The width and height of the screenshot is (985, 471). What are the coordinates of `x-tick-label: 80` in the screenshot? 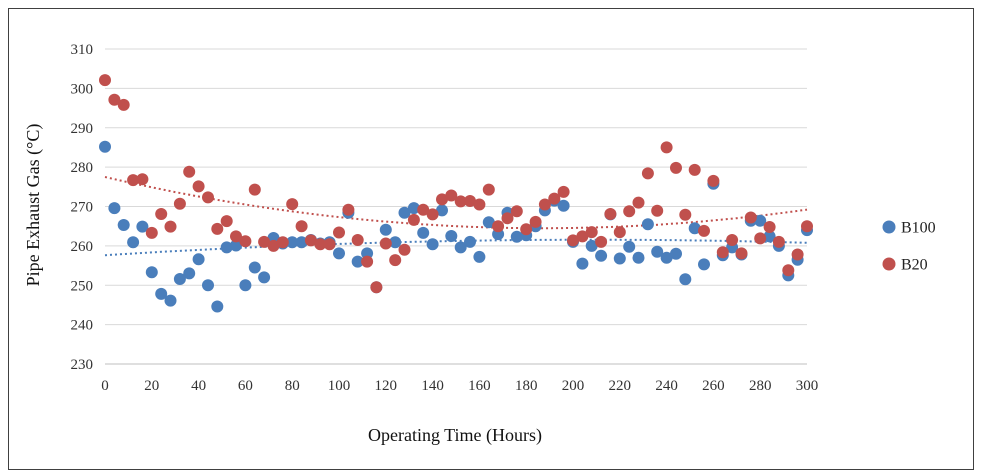 It's located at (292, 386).